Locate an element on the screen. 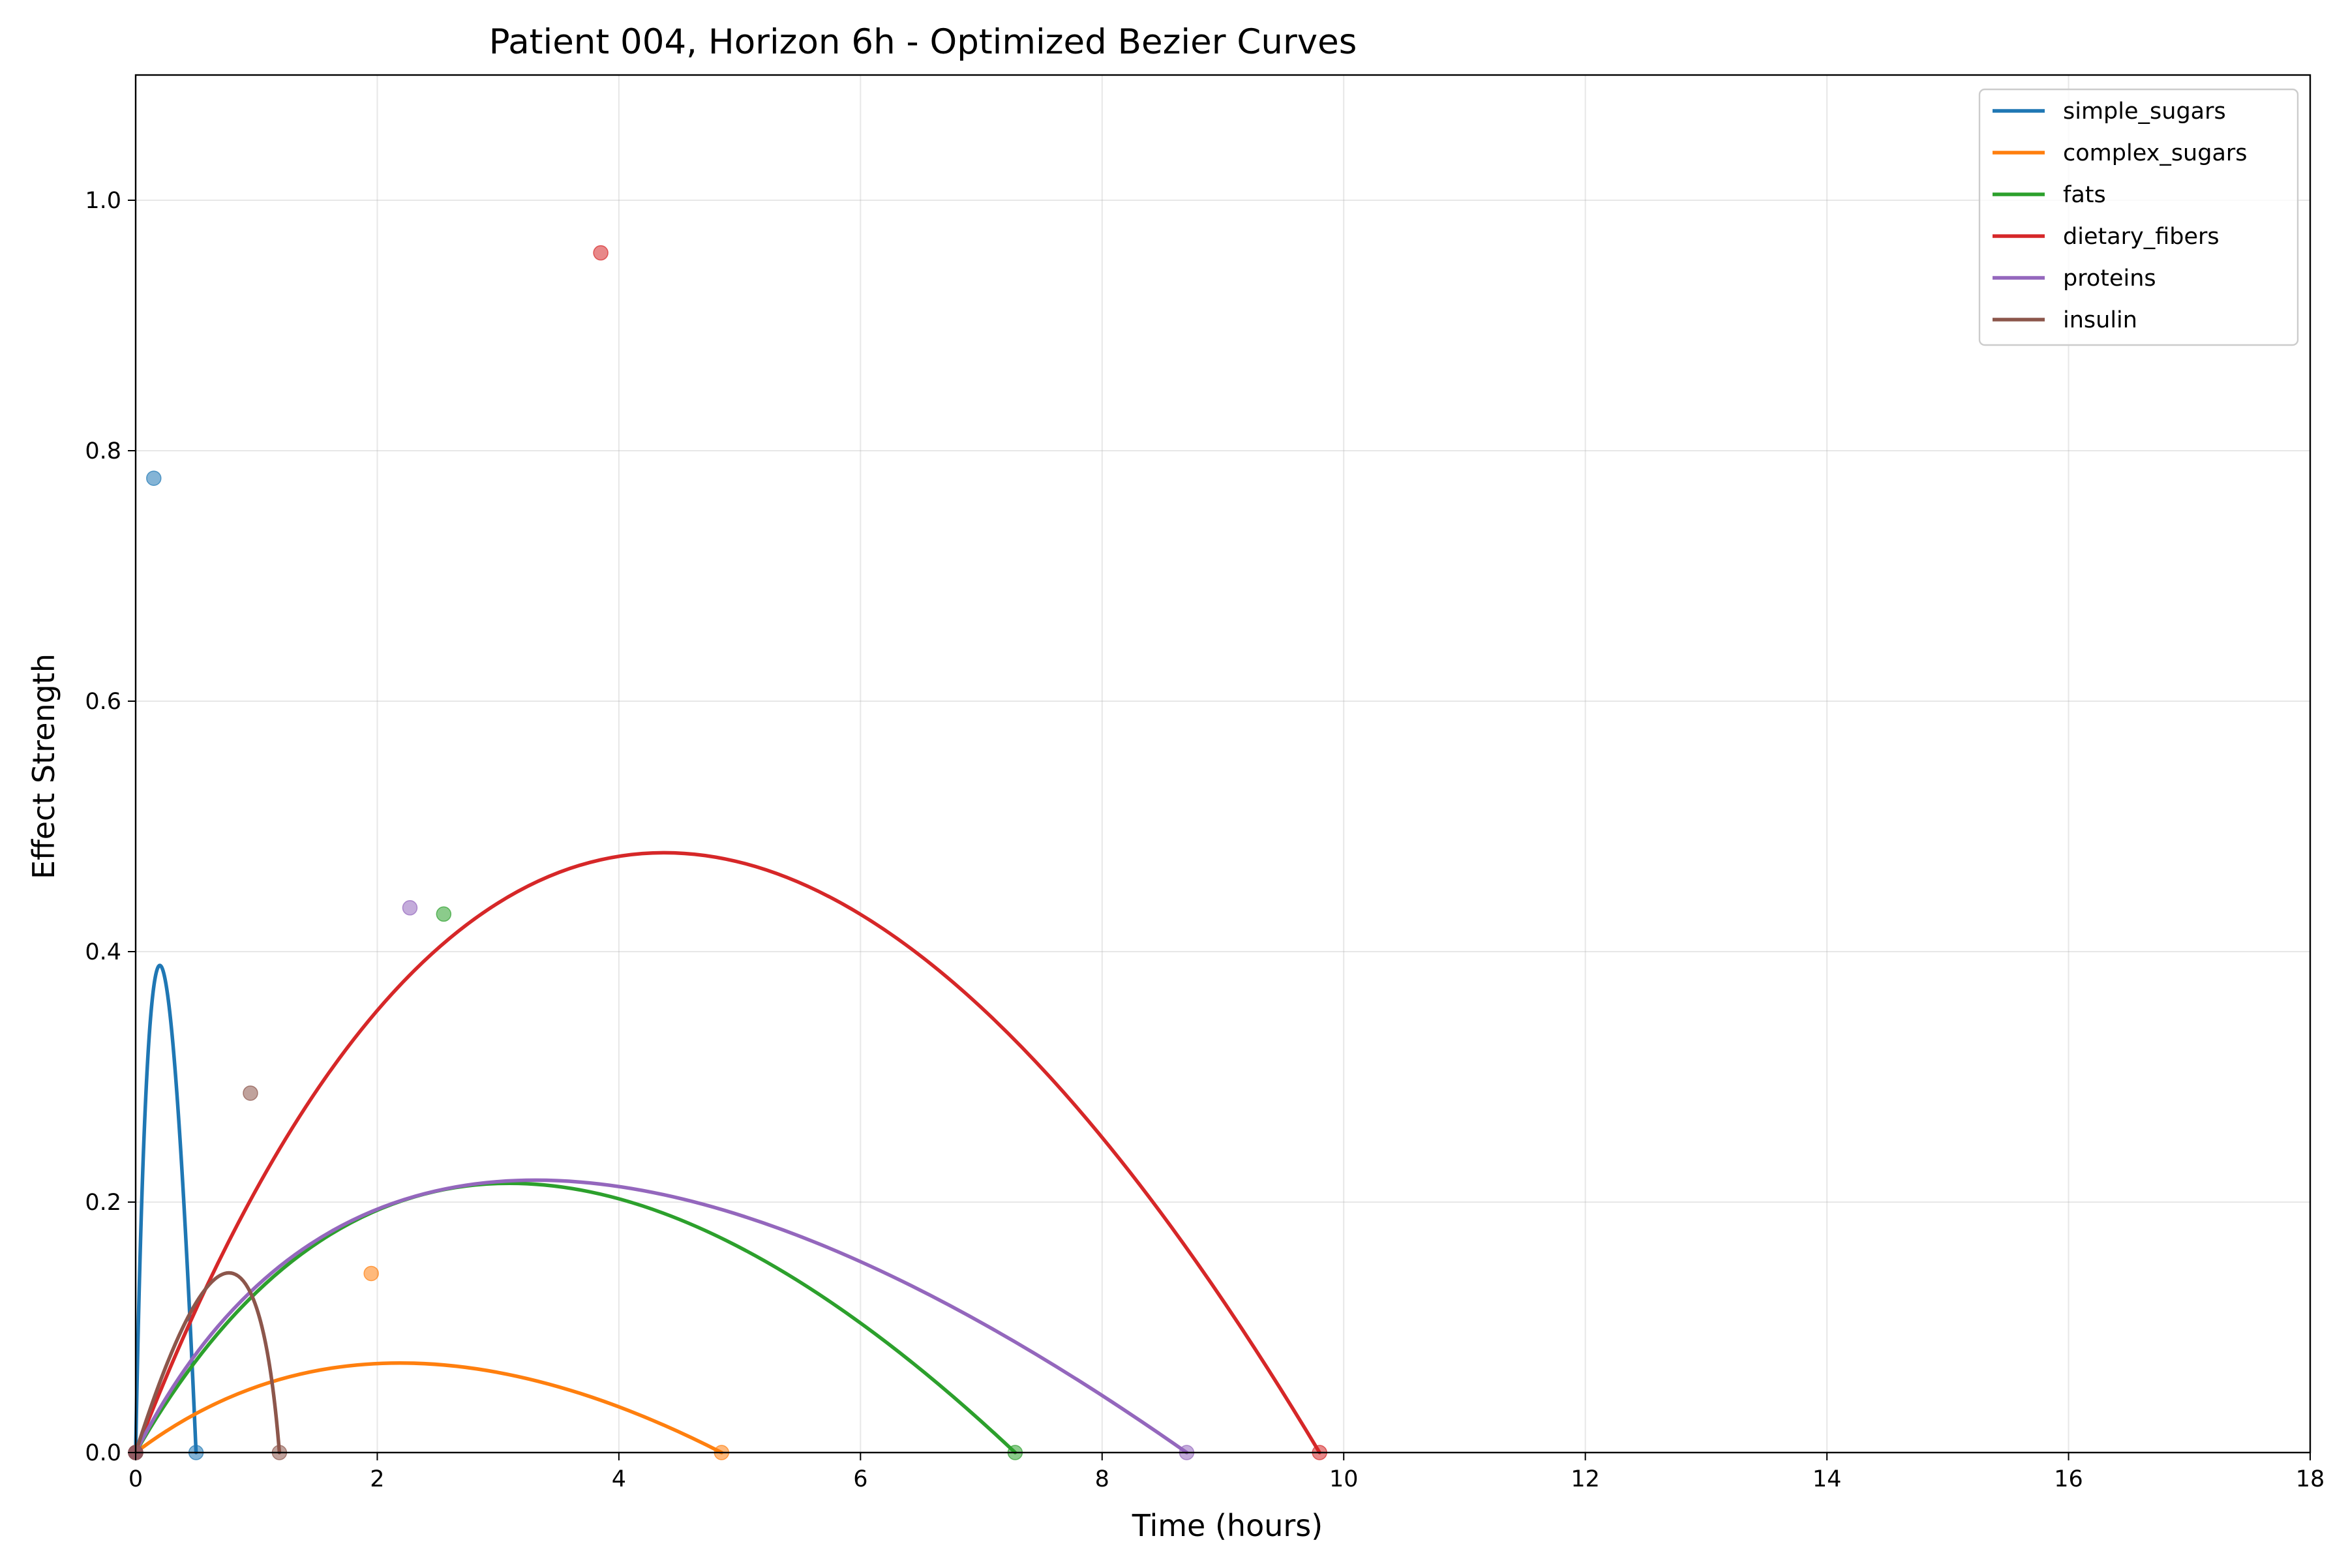  curve-fats is located at coordinates (576, 1318).